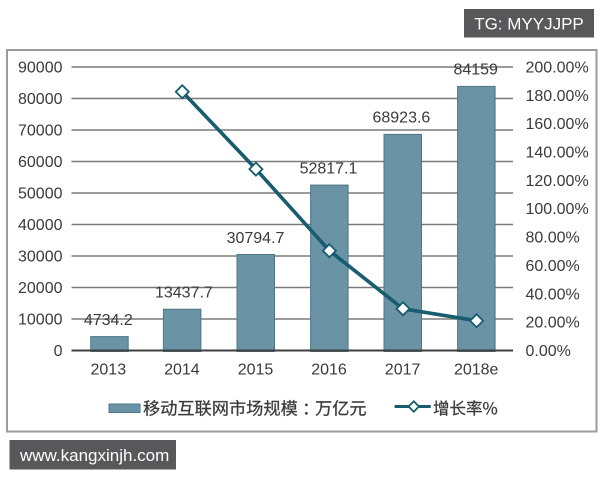 The width and height of the screenshot is (600, 480). What do you see at coordinates (548, 351) in the screenshot?
I see `svg-text: 0.00%` at bounding box center [548, 351].